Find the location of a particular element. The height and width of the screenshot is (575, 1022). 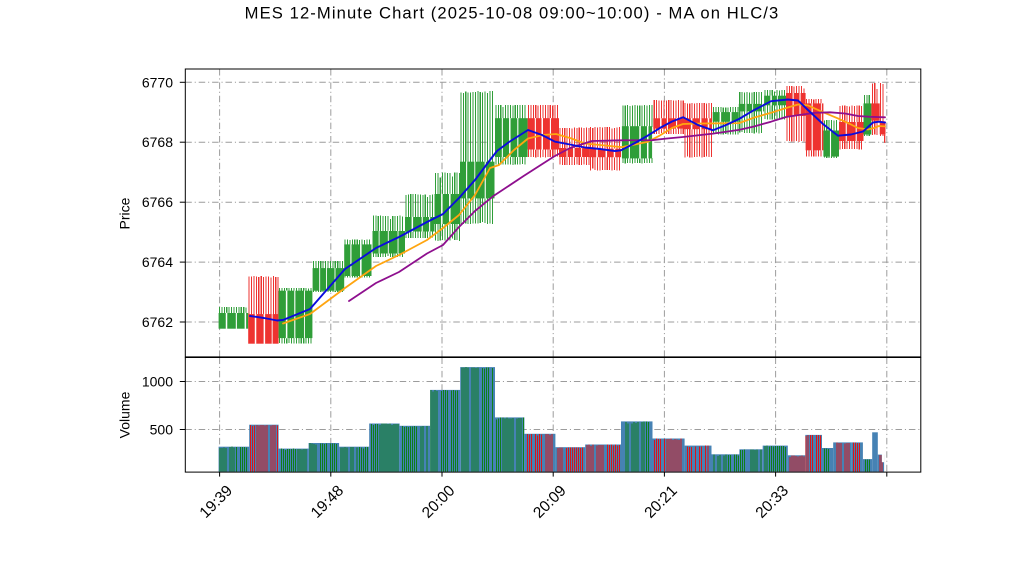

svg-text: 6766 is located at coordinates (157, 202).